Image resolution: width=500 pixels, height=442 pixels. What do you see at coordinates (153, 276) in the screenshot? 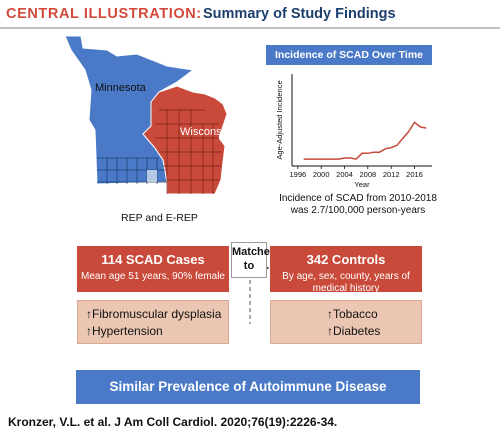
I see `cases-subtitle: Mean age 51 years, 90% female` at bounding box center [153, 276].